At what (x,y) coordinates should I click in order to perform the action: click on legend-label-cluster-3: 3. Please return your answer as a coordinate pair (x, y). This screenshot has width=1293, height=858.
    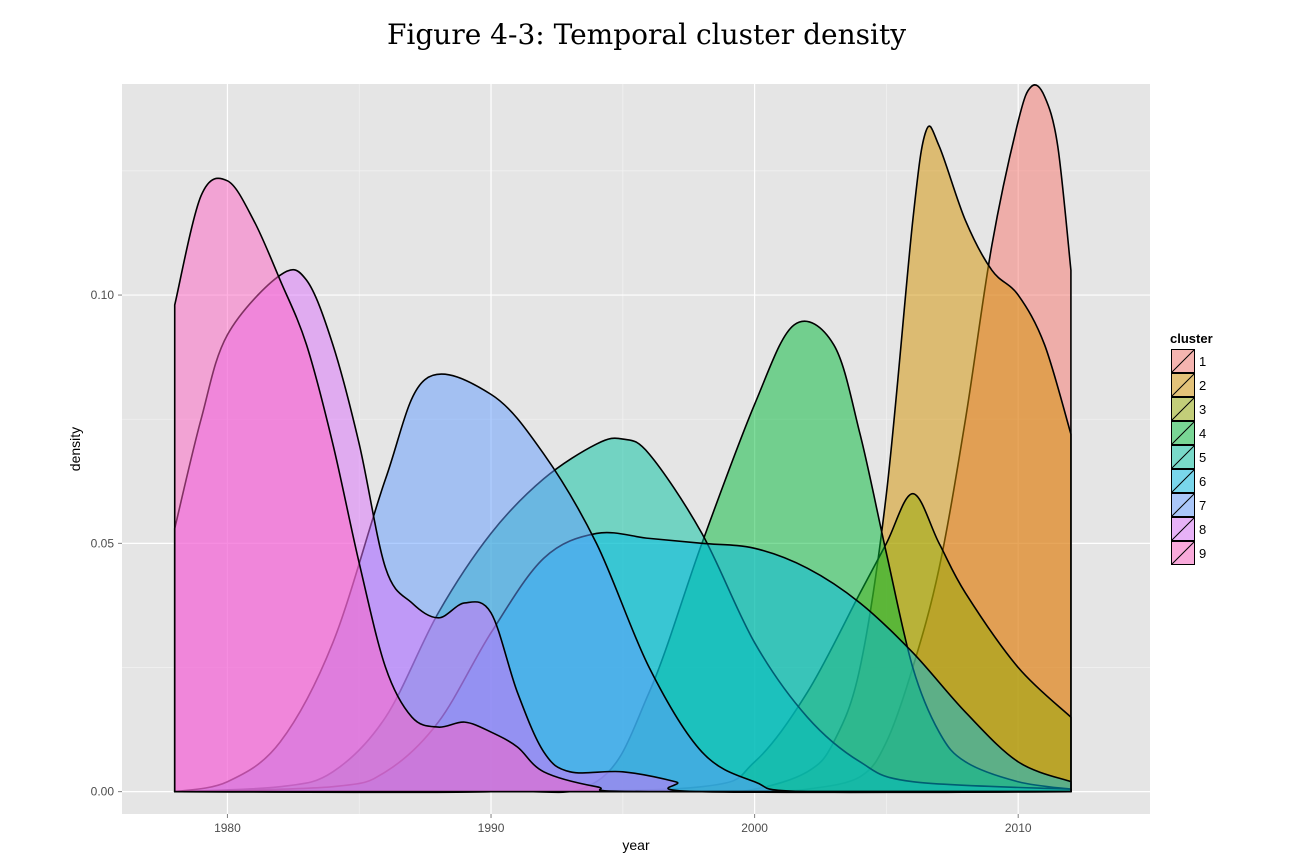
    Looking at the image, I should click on (1202, 409).